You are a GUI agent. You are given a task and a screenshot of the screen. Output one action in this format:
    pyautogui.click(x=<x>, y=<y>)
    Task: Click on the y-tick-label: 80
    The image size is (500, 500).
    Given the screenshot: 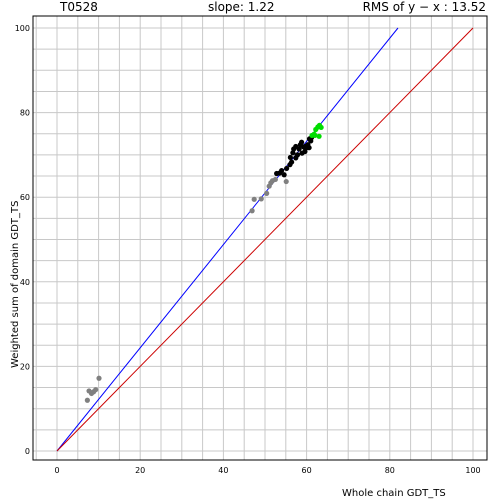 What is the action you would take?
    pyautogui.click(x=25, y=113)
    